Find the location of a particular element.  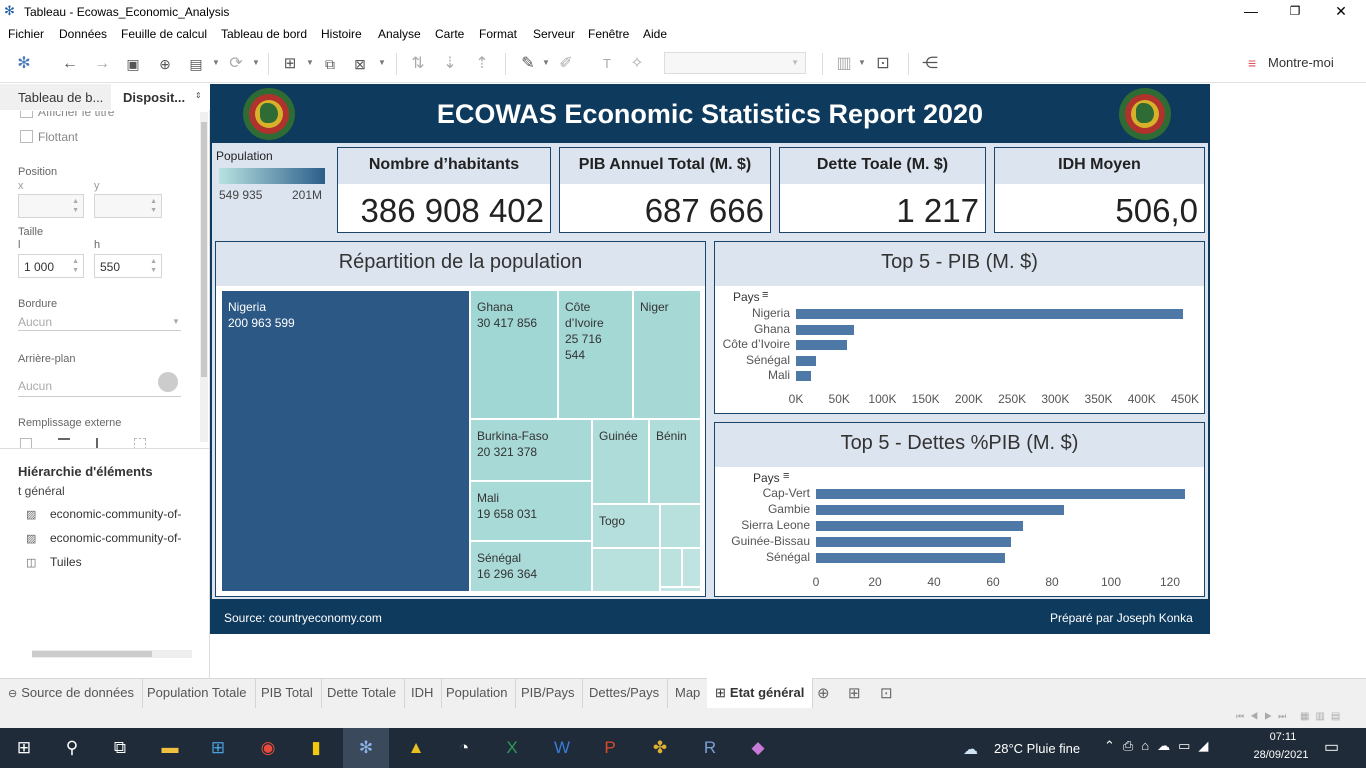

tab-map: Map is located at coordinates (688, 693).